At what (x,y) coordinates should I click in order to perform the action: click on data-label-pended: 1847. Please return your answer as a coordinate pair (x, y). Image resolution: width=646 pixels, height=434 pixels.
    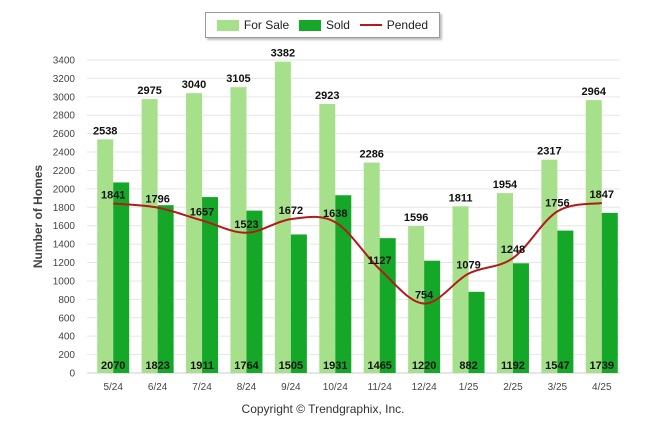
    Looking at the image, I should click on (602, 195).